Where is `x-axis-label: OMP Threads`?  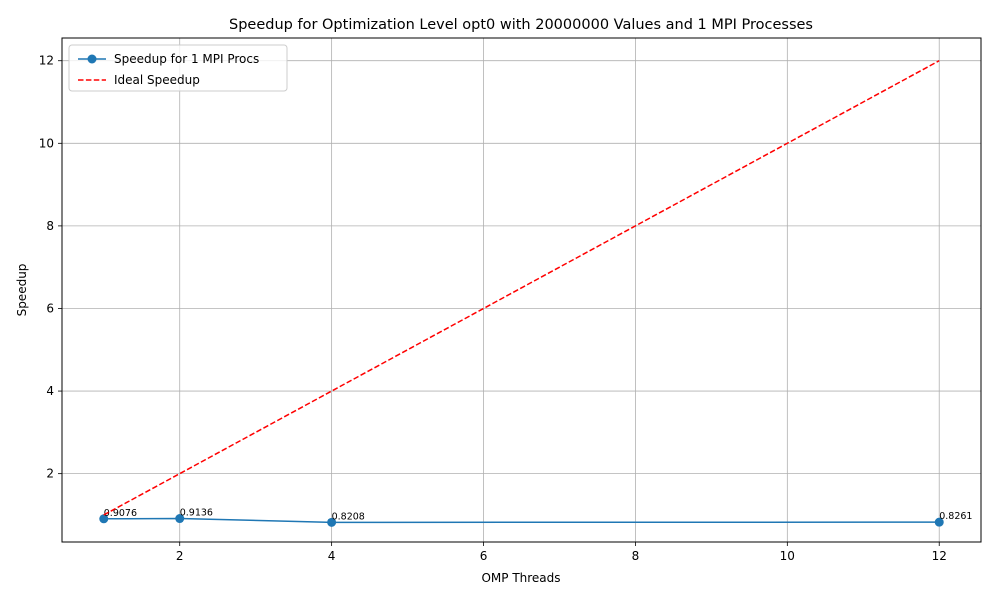 x-axis-label: OMP Threads is located at coordinates (520, 578).